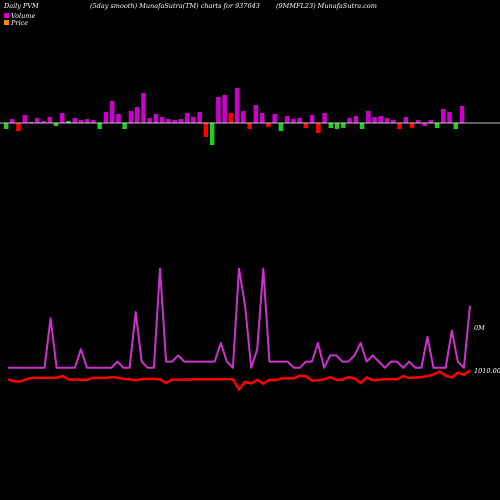 The image size is (500, 500). I want to click on volume-axis-label: 0M, so click(479, 328).